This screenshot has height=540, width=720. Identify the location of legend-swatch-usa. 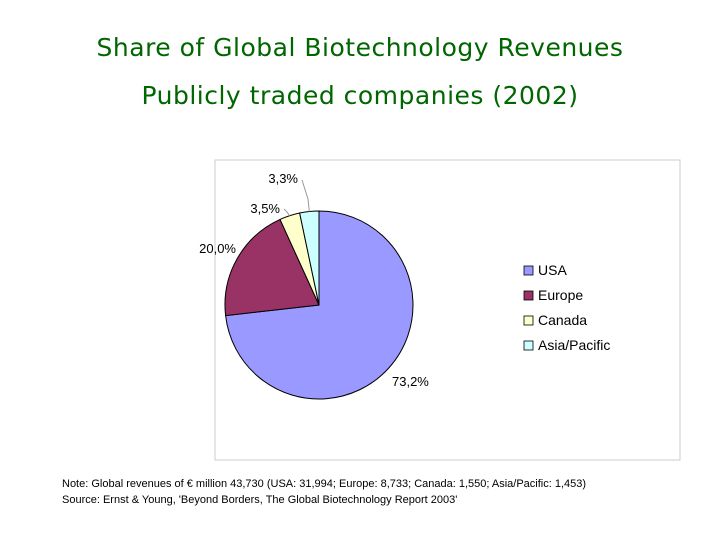
(528, 270).